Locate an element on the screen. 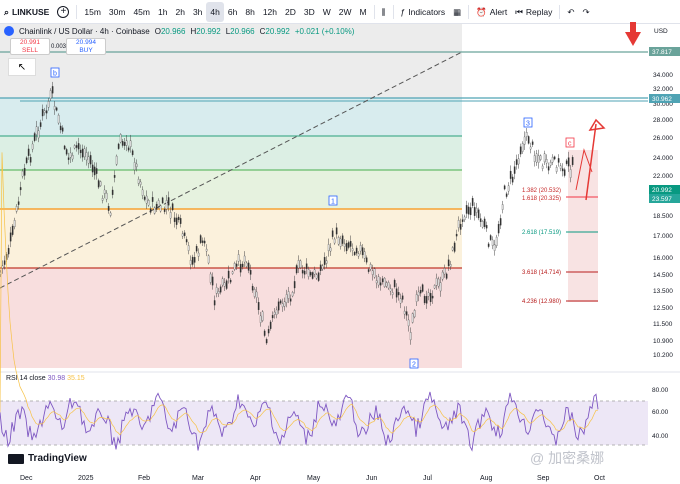 This screenshot has height=484, width=680. price-tick: 22.000 is located at coordinates (663, 176).